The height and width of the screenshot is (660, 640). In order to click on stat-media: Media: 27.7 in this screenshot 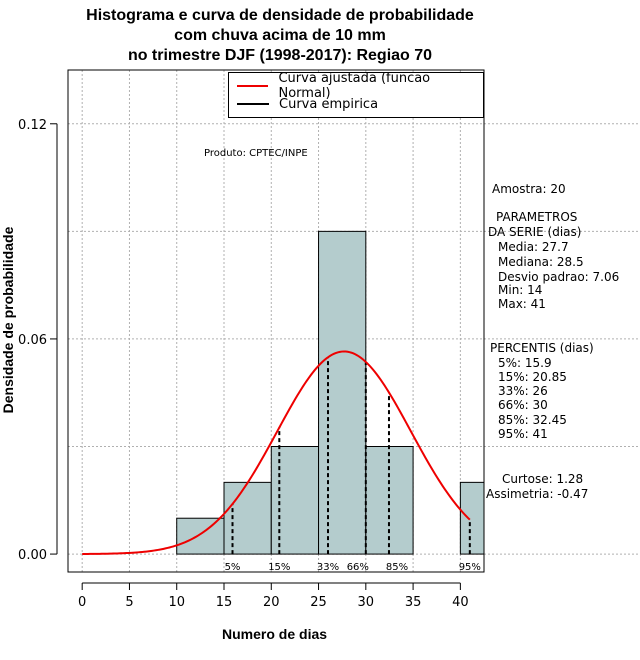, I will do `click(533, 247)`.